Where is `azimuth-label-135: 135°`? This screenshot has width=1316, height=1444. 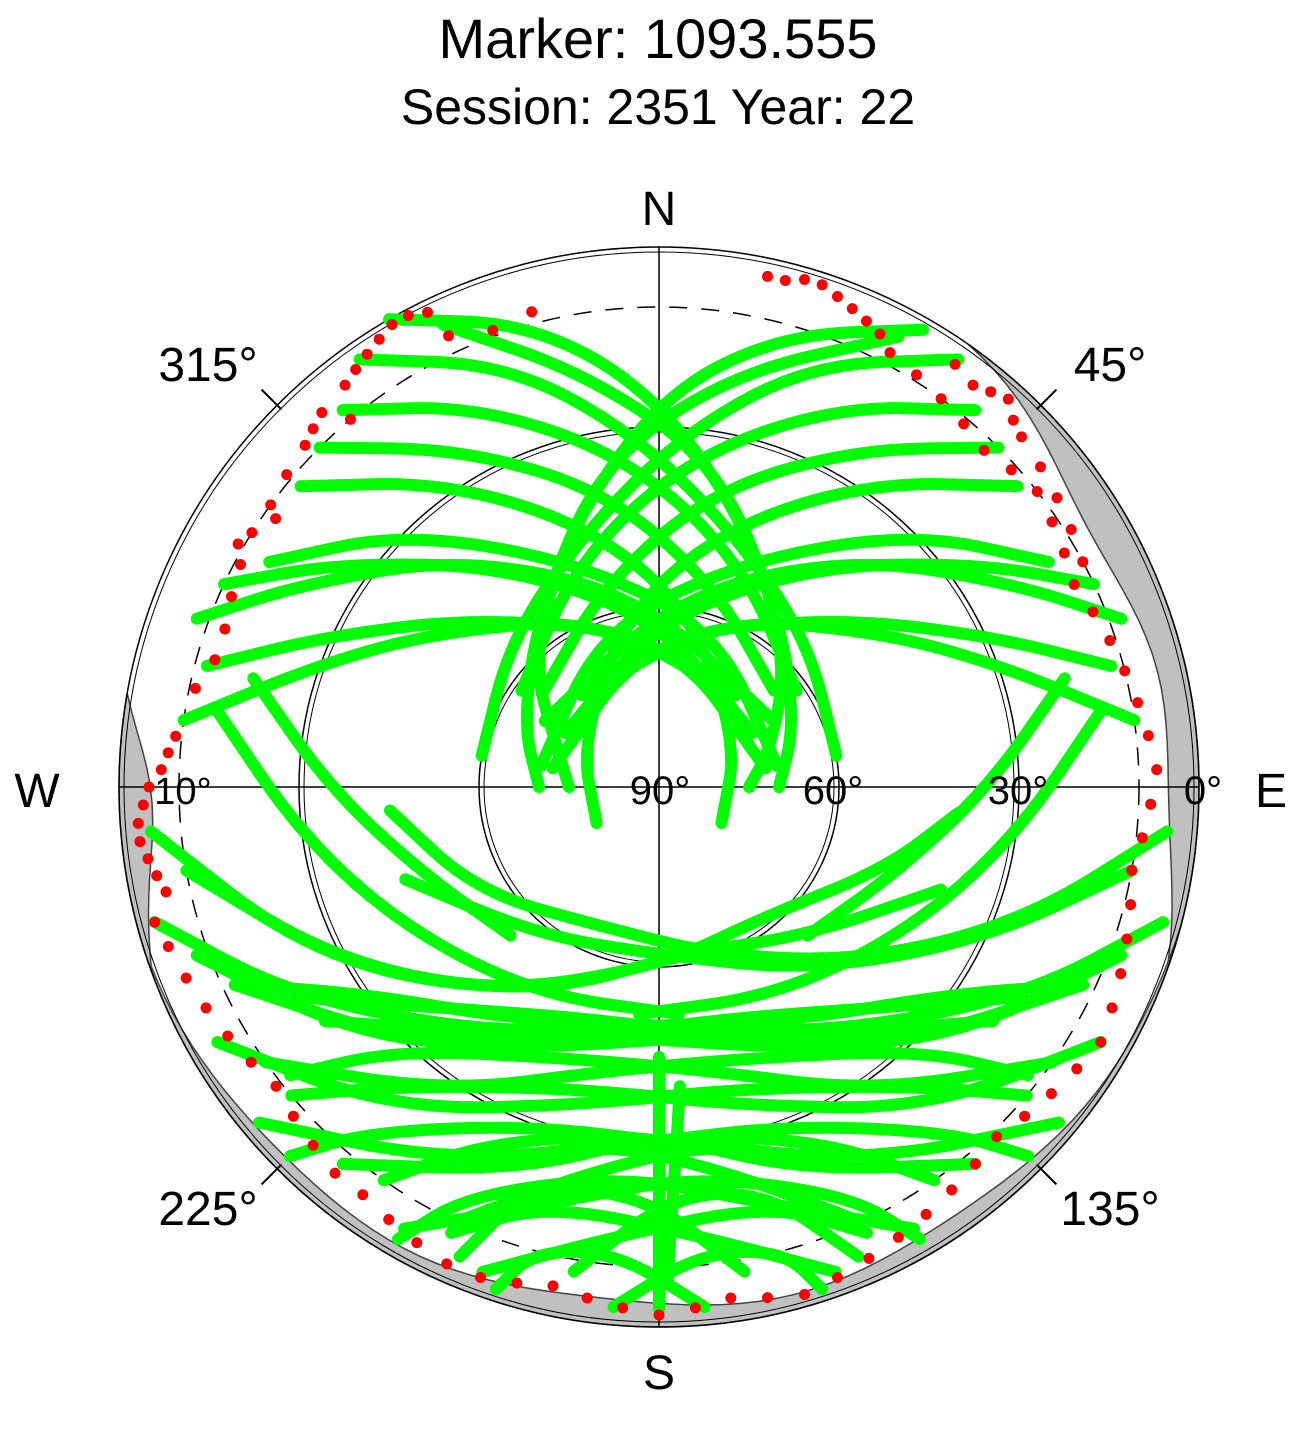
azimuth-label-135: 135° is located at coordinates (1109, 1209).